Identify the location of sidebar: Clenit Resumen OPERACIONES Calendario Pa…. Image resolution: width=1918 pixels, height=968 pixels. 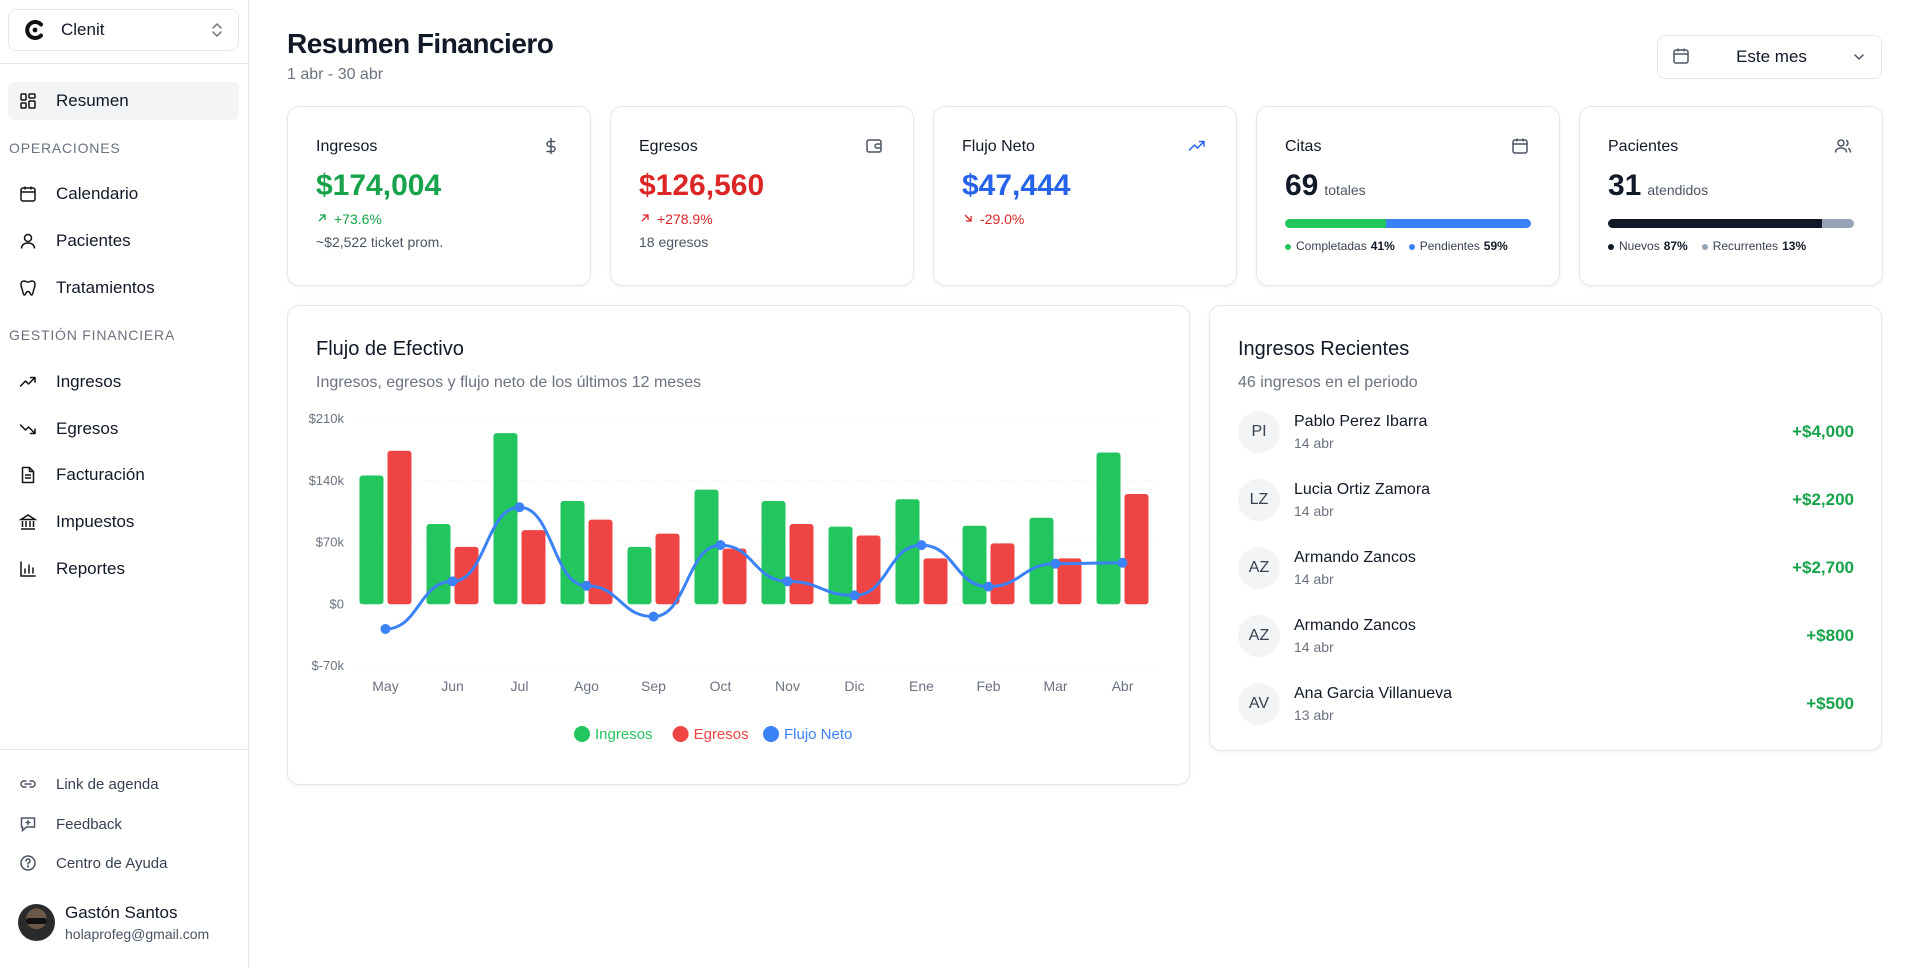
(124, 484).